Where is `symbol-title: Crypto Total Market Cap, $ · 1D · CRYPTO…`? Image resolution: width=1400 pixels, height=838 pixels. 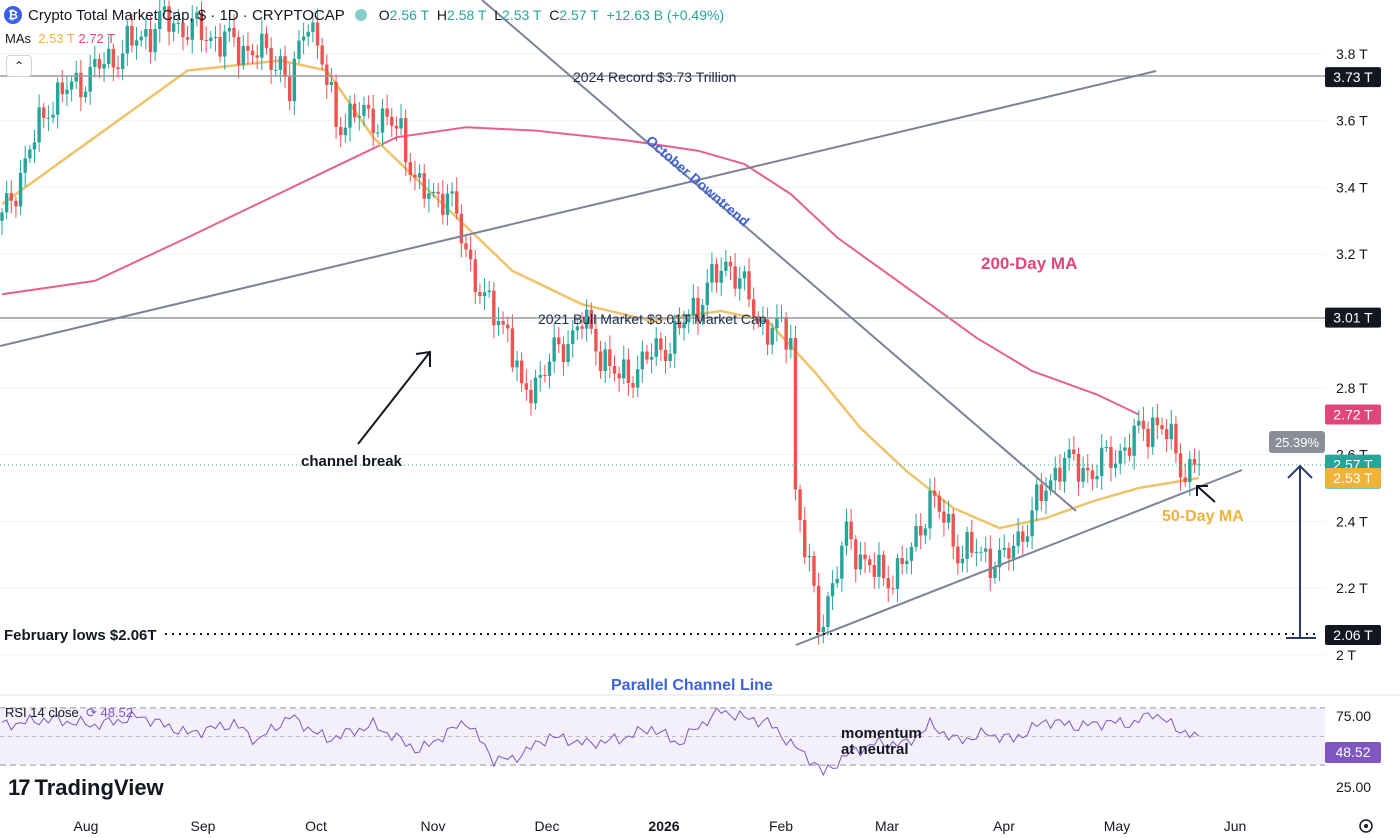 symbol-title: Crypto Total Market Cap, $ · 1D · CRYPTO… is located at coordinates (186, 15).